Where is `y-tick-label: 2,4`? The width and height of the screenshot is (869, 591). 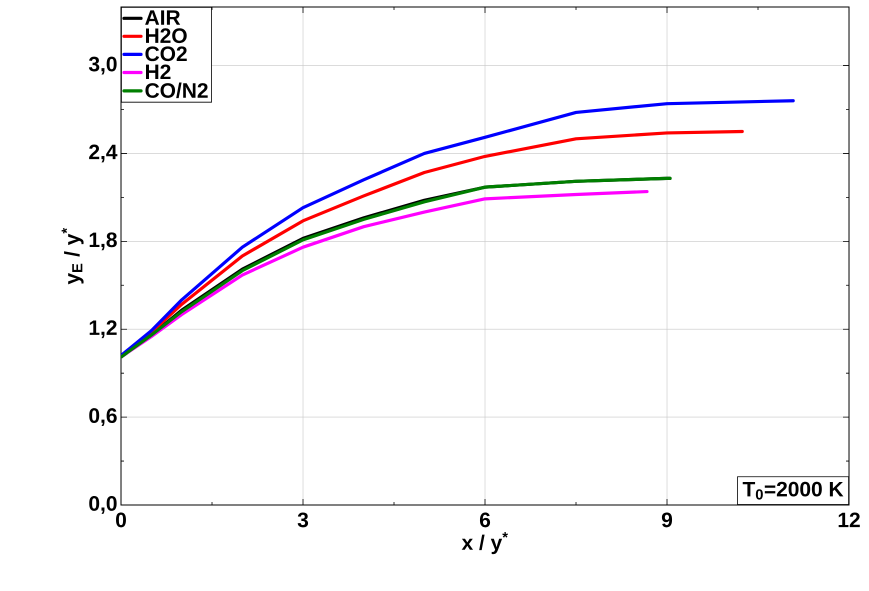
y-tick-label: 2,4 is located at coordinates (103, 153).